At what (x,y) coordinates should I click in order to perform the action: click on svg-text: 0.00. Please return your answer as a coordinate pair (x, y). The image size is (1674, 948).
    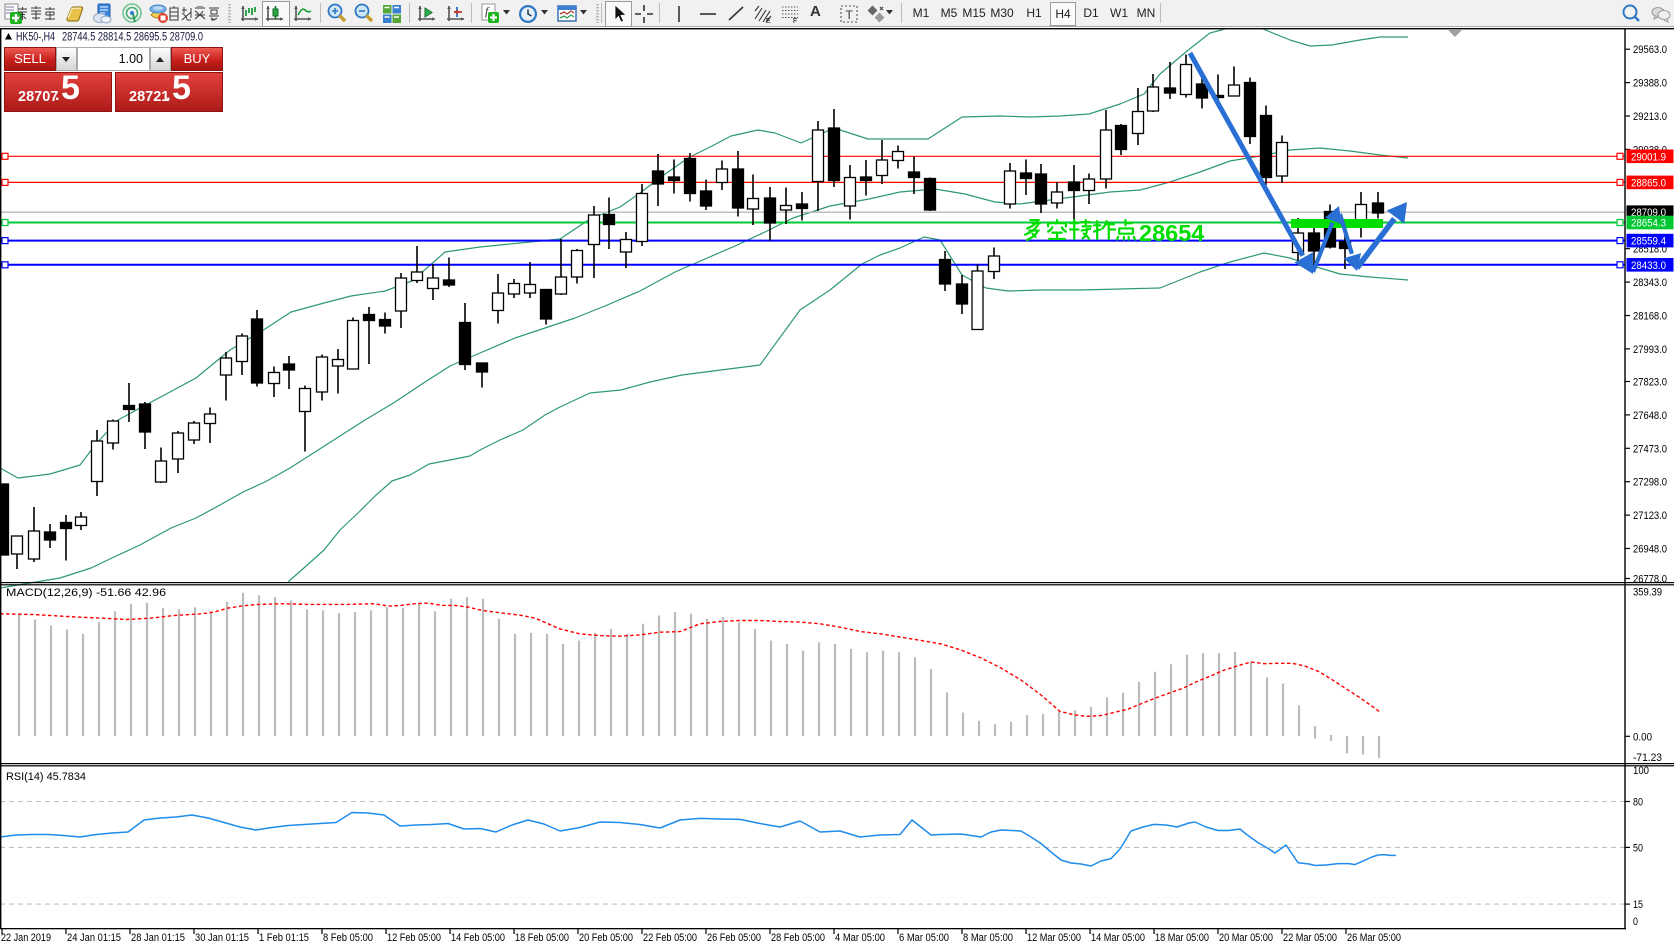
    Looking at the image, I should click on (1642, 737).